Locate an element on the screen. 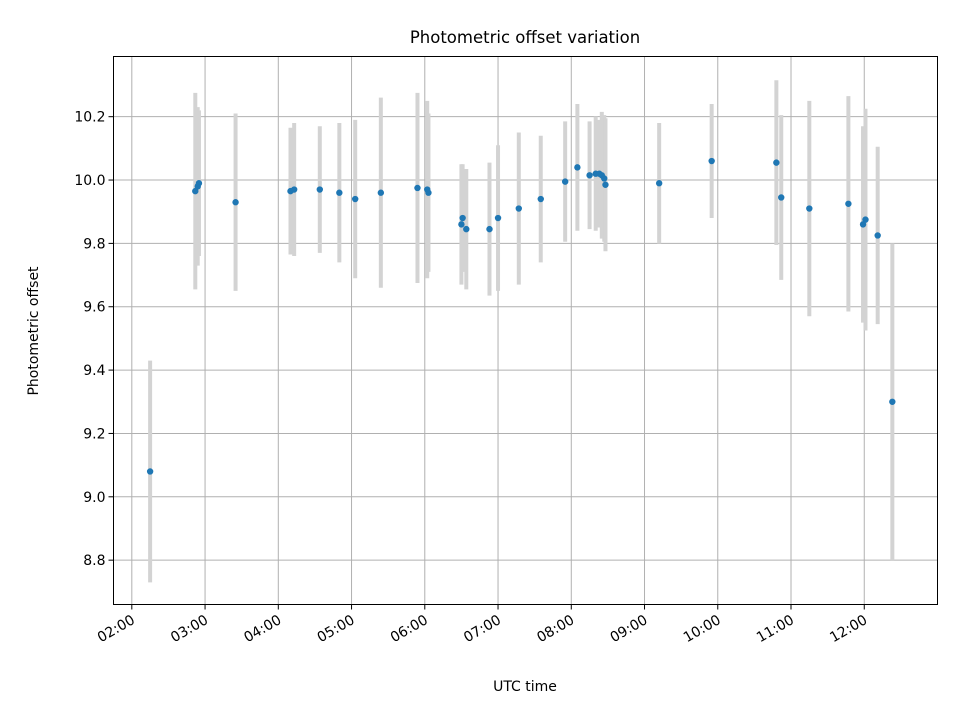 This screenshot has height=720, width=960. y-tick-label: 10.0 is located at coordinates (89, 181).